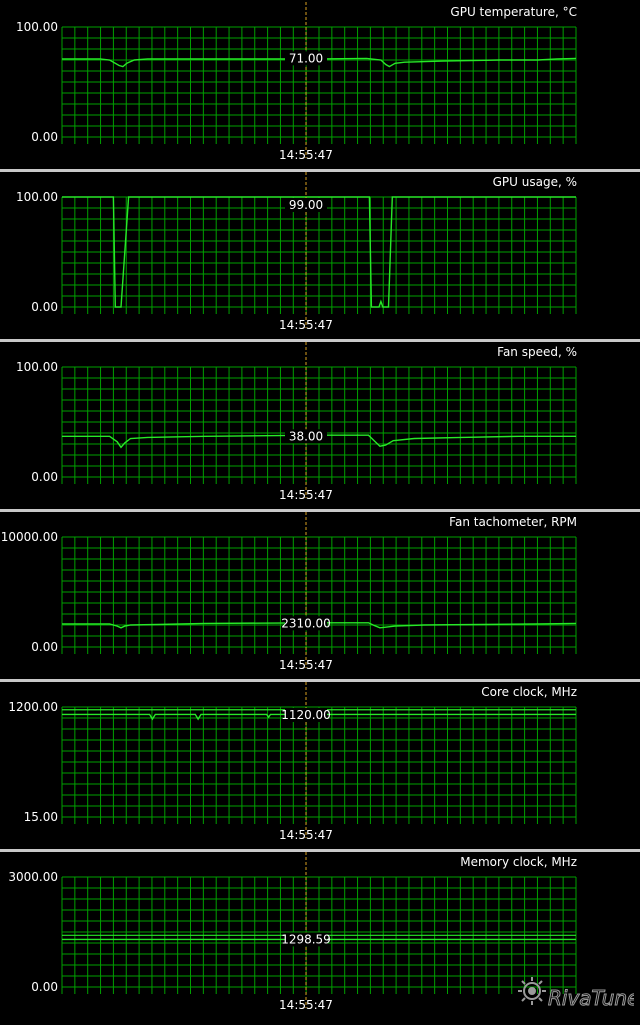 This screenshot has width=640, height=1025. What do you see at coordinates (518, 862) in the screenshot?
I see `chart-title: Memory clock, MHz` at bounding box center [518, 862].